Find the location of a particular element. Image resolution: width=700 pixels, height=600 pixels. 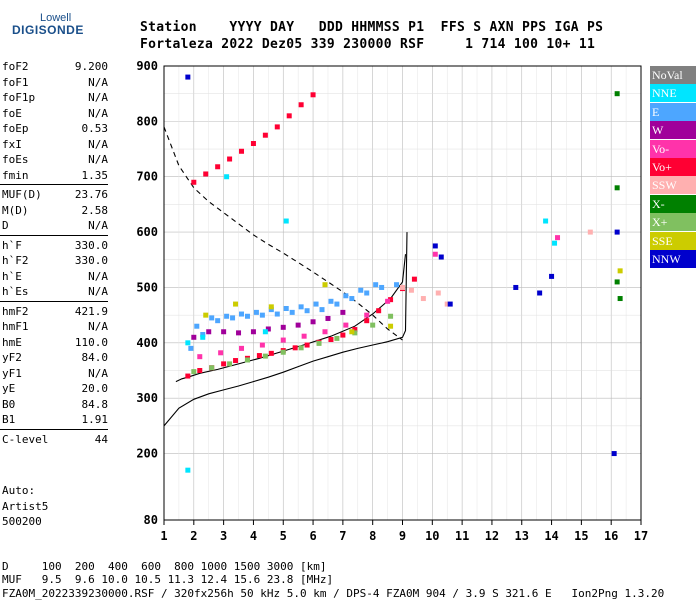

auto-label: Auto: is located at coordinates (19, 490).